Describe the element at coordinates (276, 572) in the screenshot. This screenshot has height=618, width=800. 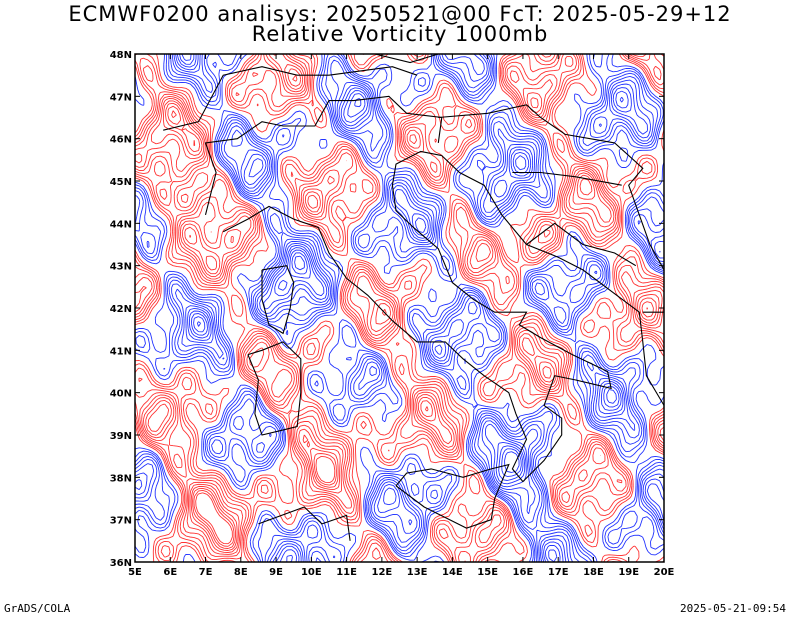
I see `lon-tick-label: 9E` at that location.